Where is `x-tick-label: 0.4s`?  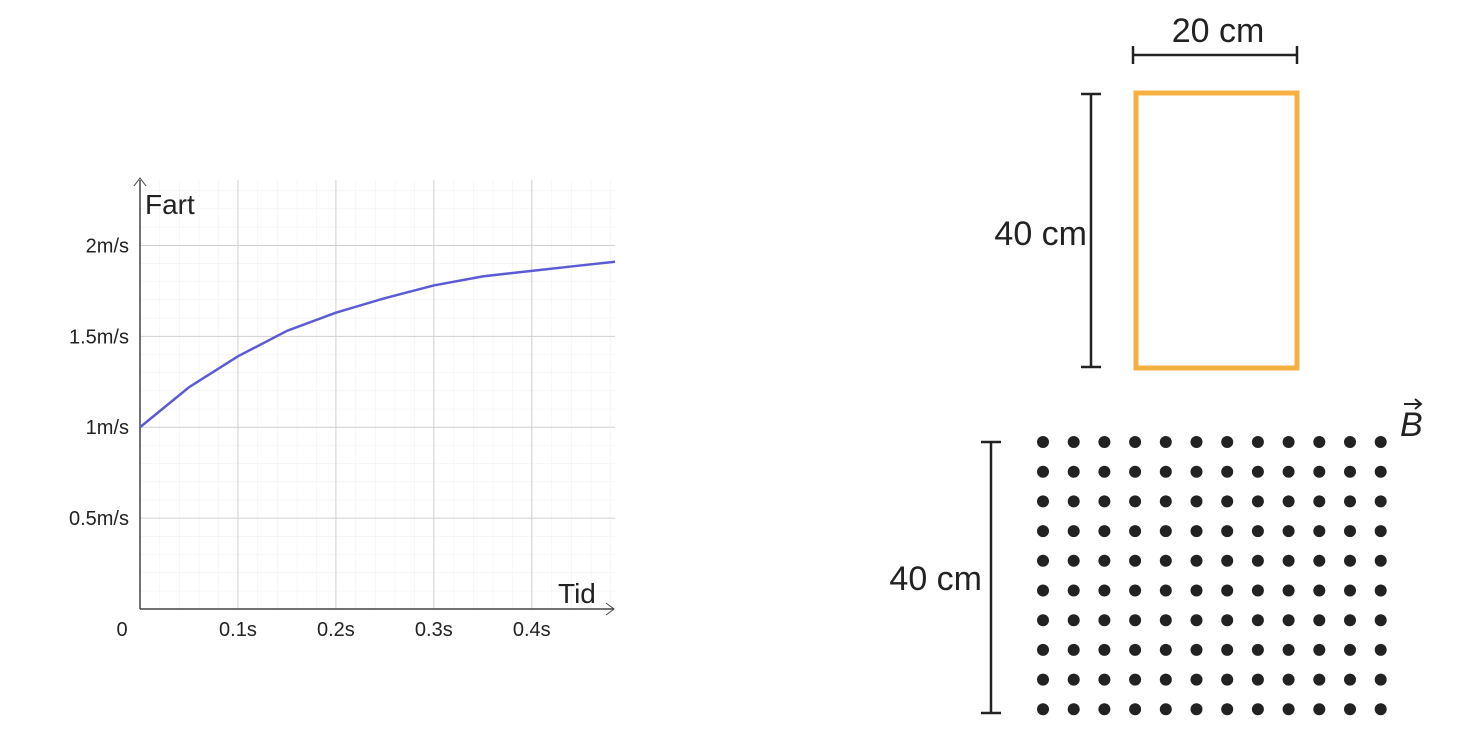 x-tick-label: 0.4s is located at coordinates (532, 630).